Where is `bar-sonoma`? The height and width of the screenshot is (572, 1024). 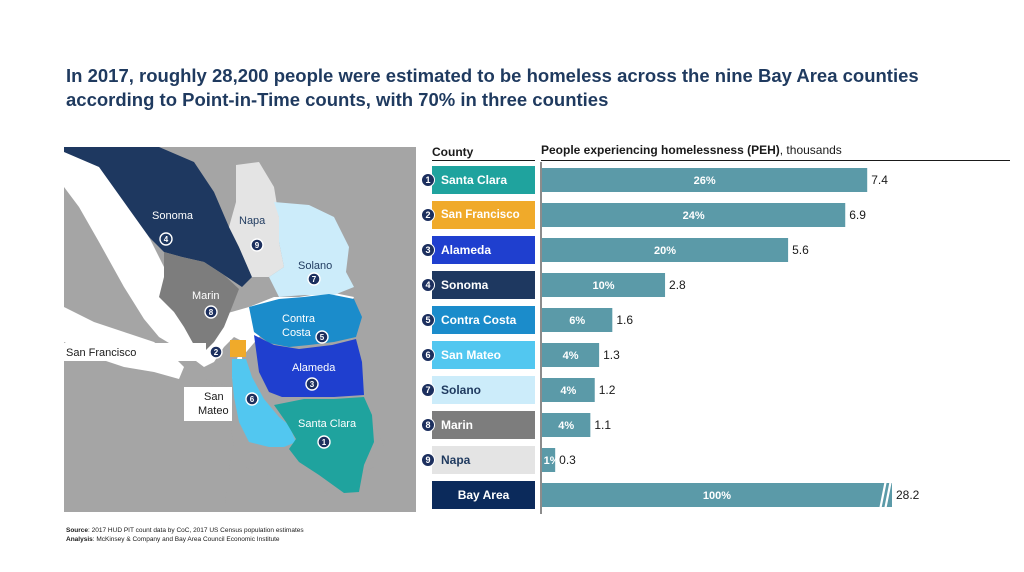 bar-sonoma is located at coordinates (604, 285).